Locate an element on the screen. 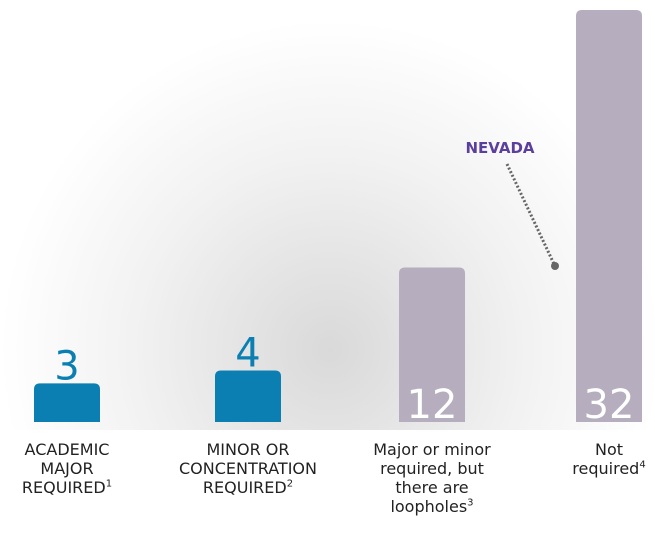  category-text: ACADEMIC MAJOR REQUIRED is located at coordinates (65, 468).